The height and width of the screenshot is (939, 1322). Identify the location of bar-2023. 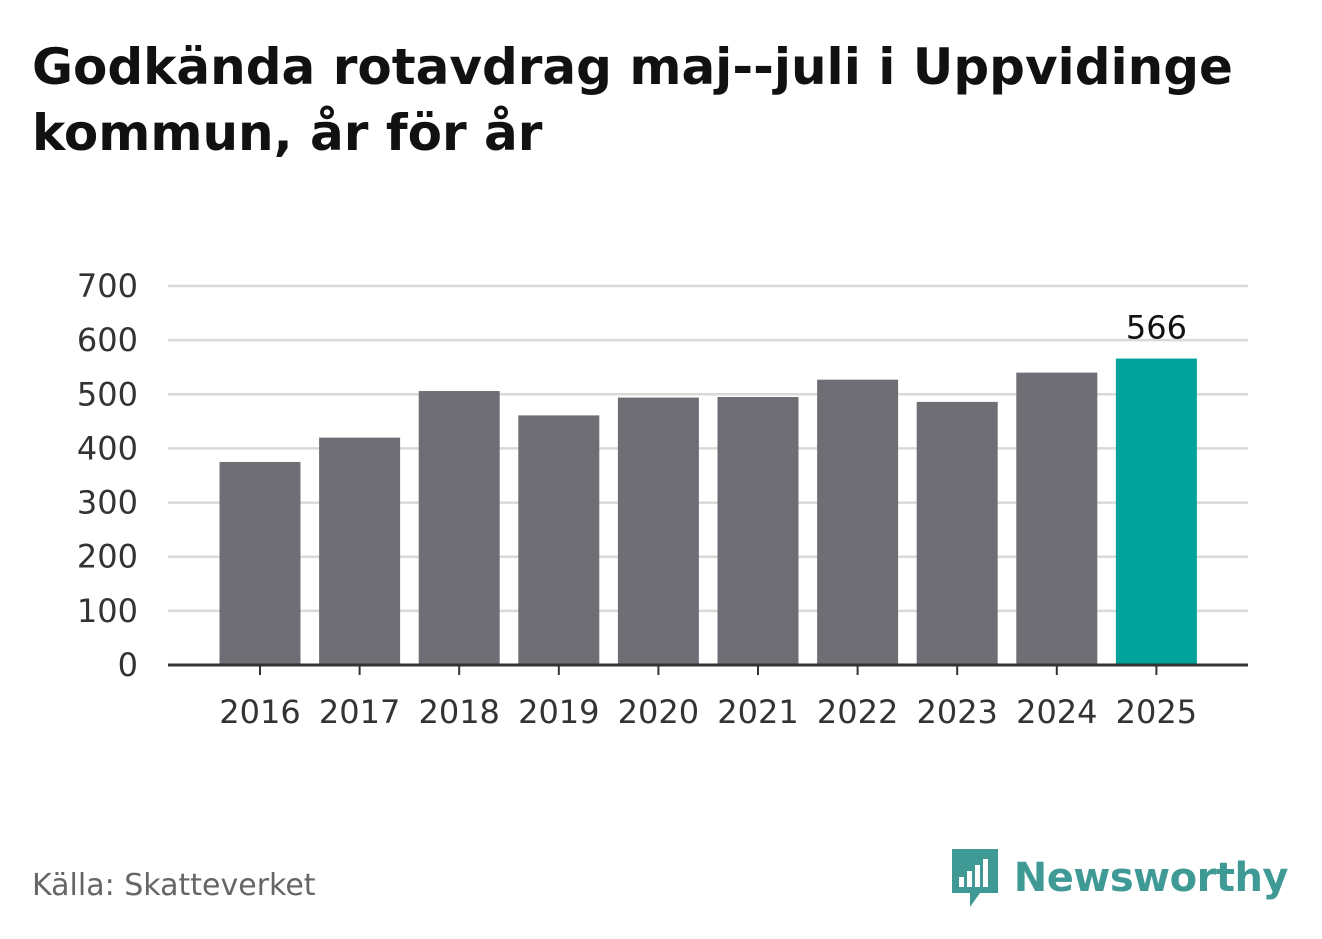
(957, 533).